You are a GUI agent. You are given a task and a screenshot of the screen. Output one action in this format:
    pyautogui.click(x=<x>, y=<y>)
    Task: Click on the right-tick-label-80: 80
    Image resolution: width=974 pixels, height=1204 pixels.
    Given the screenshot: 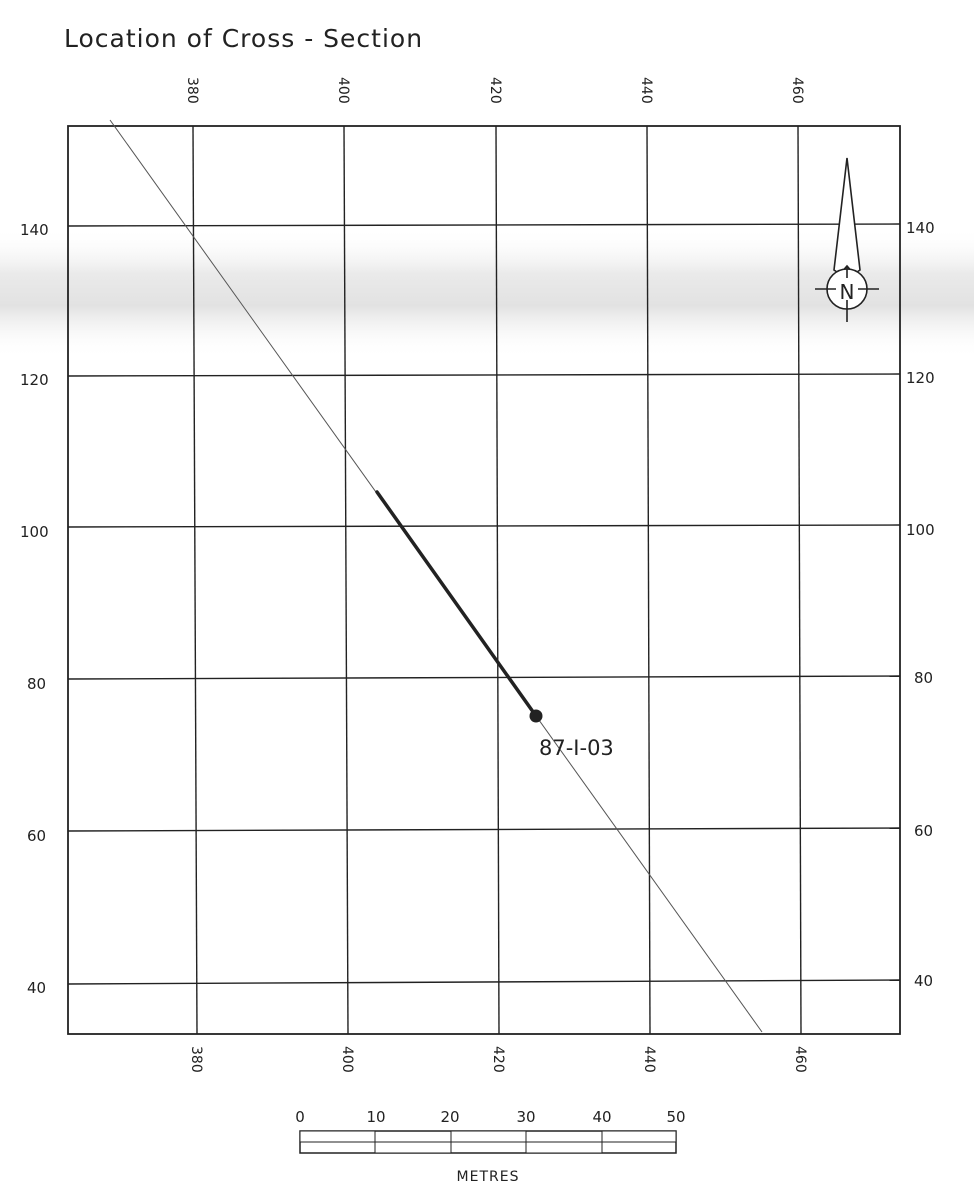 What is the action you would take?
    pyautogui.click(x=923, y=678)
    